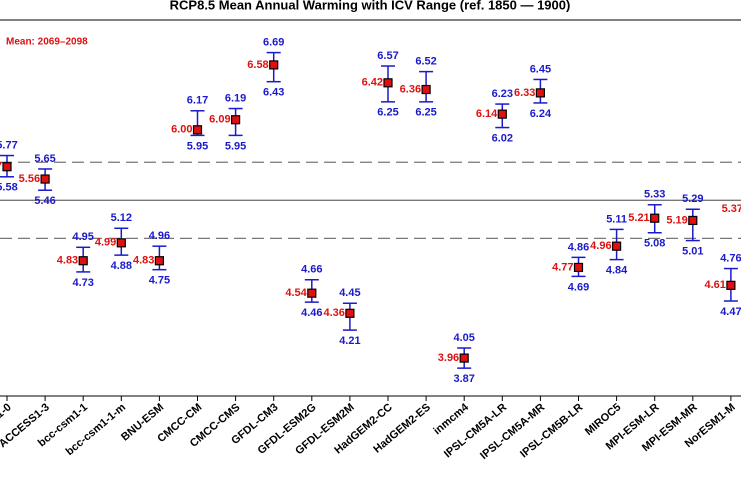  Describe the element at coordinates (44, 159) in the screenshot. I see `upper-label: 5.65` at that location.